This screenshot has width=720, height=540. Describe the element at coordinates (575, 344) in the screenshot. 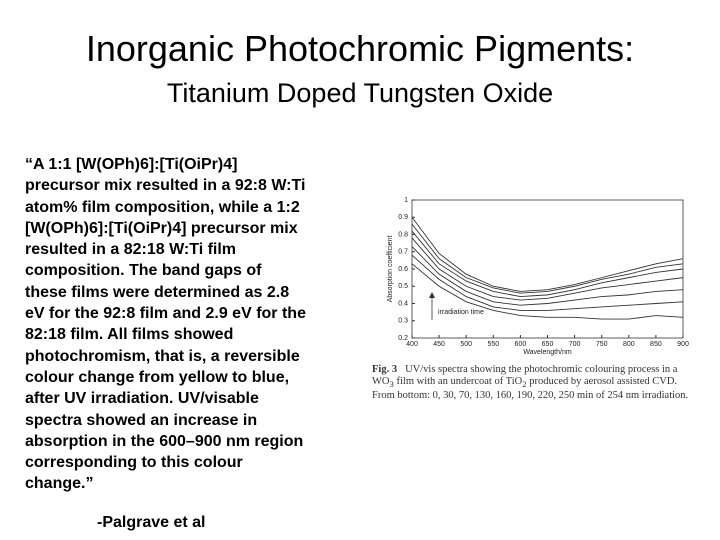

I see `x-tick-label: 700` at that location.